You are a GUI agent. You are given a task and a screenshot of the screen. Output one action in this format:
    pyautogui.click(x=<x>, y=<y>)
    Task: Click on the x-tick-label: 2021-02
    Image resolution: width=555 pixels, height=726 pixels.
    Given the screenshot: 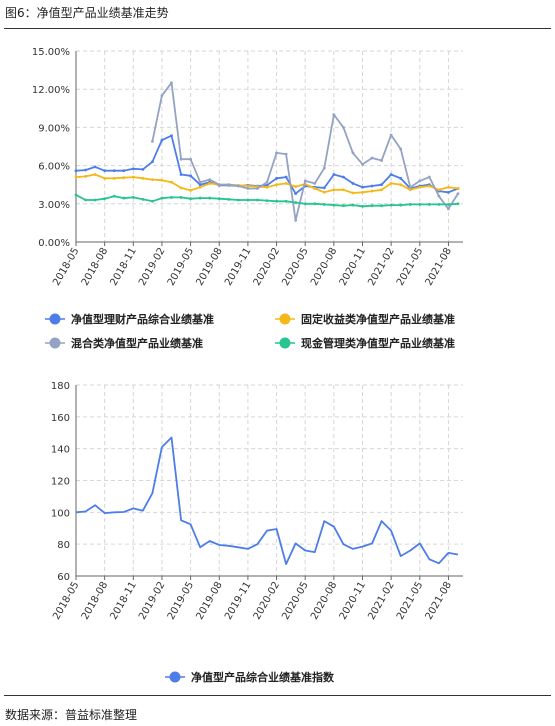 What is the action you would take?
    pyautogui.click(x=381, y=267)
    